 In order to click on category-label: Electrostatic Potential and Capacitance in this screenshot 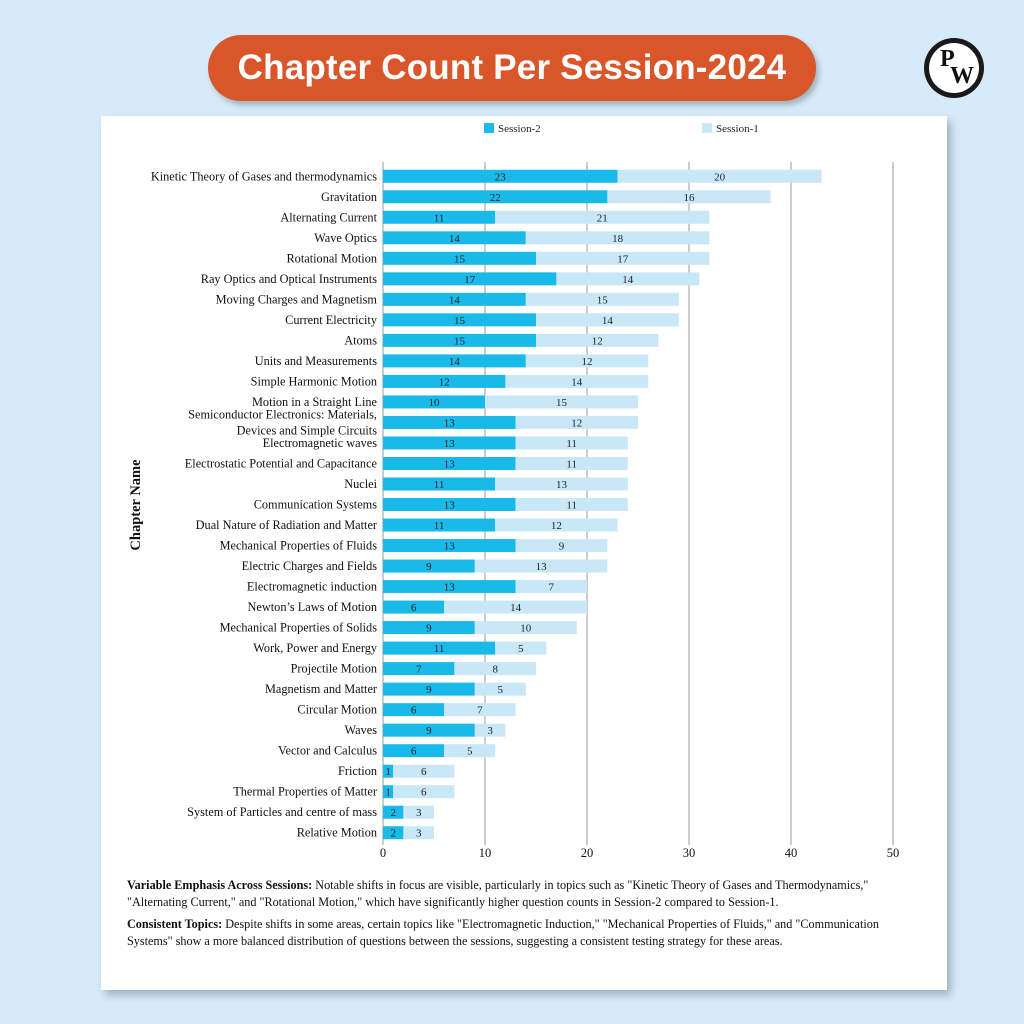, I will do `click(281, 463)`.